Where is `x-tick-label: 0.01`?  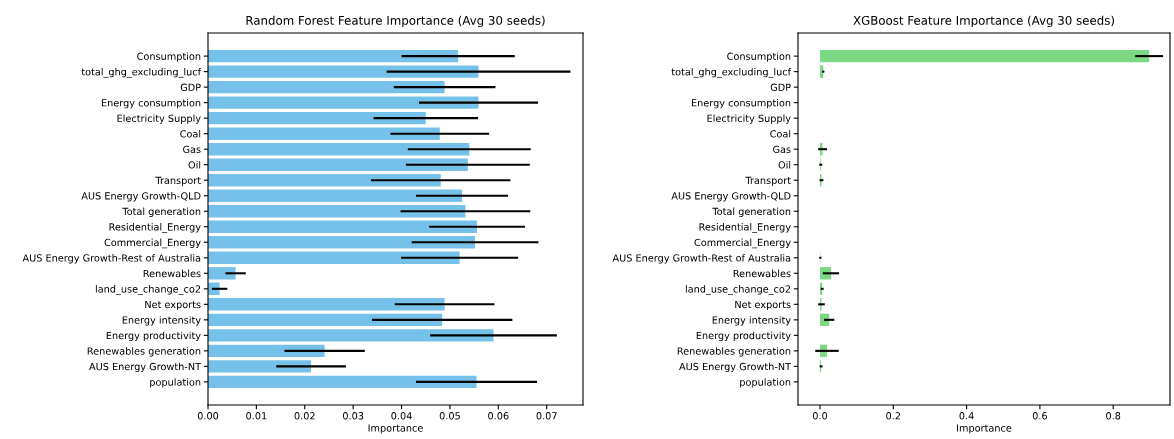 x-tick-label: 0.01 is located at coordinates (256, 416).